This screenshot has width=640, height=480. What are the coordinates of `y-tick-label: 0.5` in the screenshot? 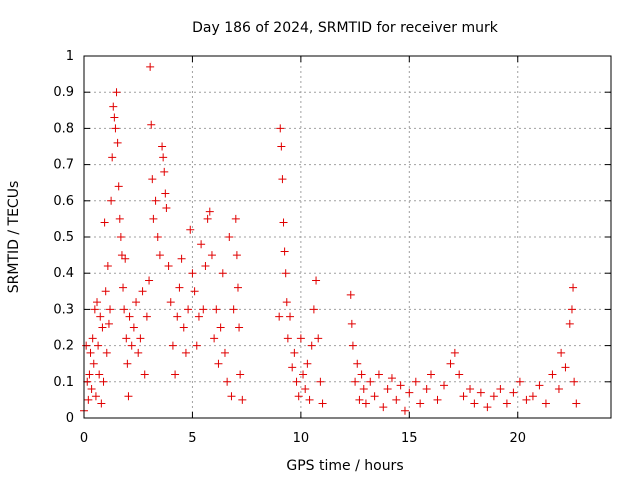 It's located at (63, 237).